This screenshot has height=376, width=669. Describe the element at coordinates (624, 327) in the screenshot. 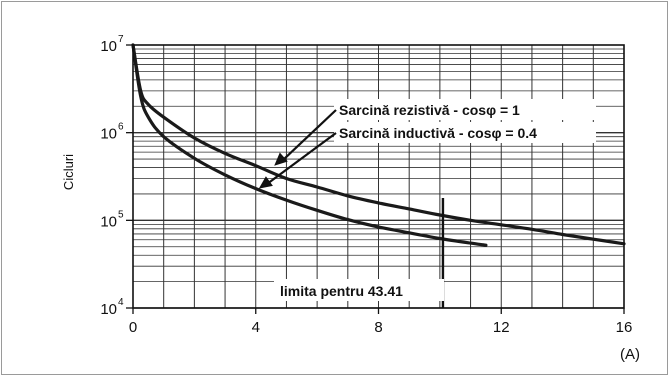

I see `x-tick-label: 16` at that location.